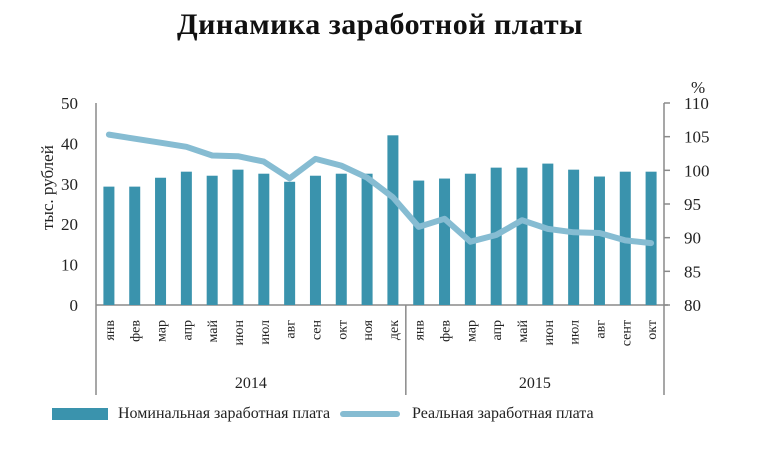  What do you see at coordinates (69, 265) in the screenshot?
I see `left-tick-label: 10` at bounding box center [69, 265].